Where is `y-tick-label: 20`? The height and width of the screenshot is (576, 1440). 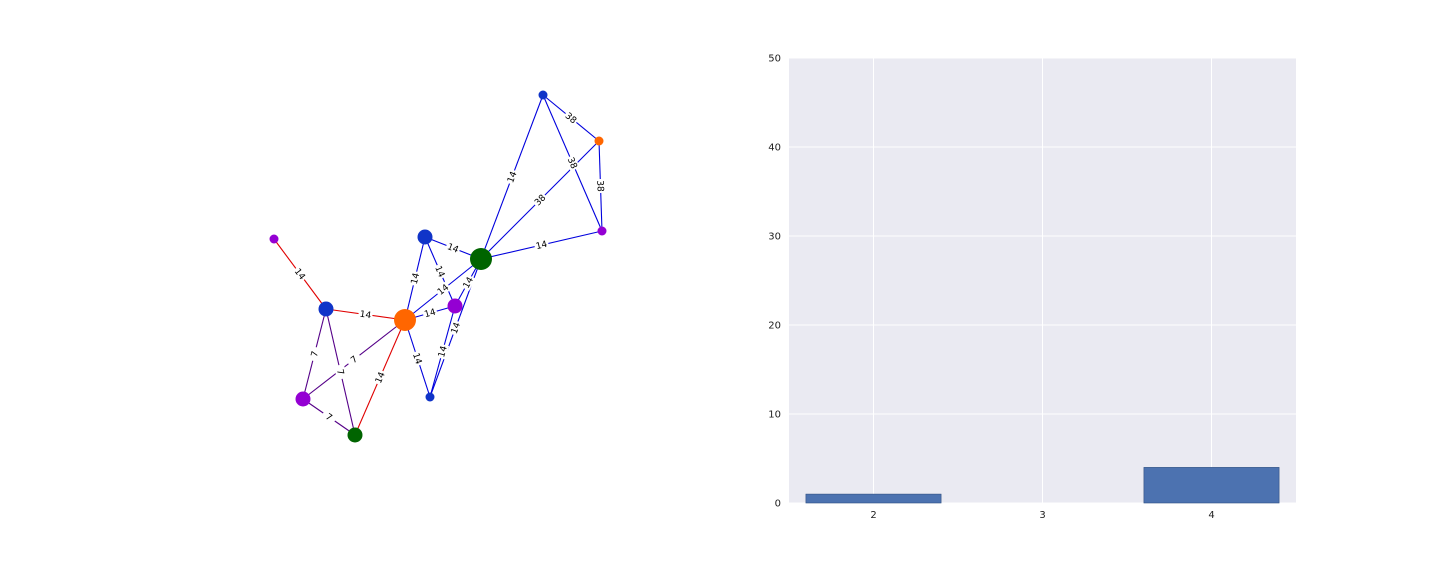
y-tick-label: 20 is located at coordinates (774, 326).